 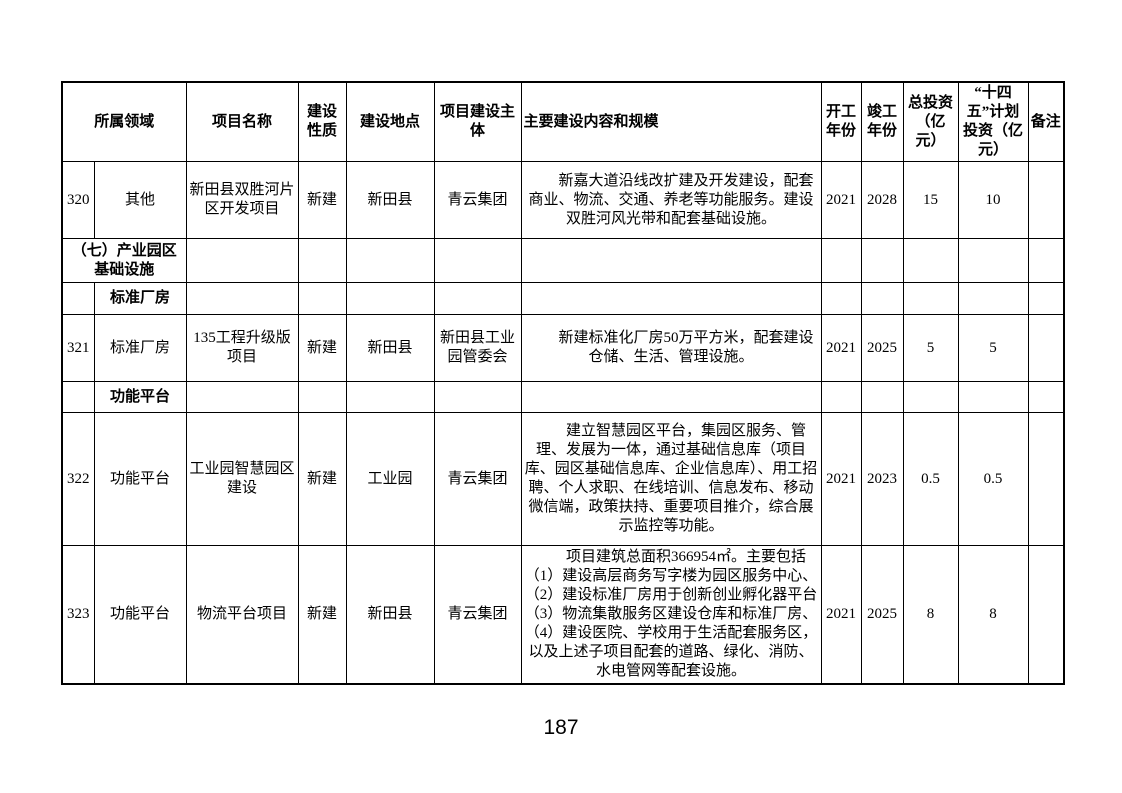 What do you see at coordinates (930, 121) in the screenshot?
I see `col-header-total-investment: 总投资（亿元）` at bounding box center [930, 121].